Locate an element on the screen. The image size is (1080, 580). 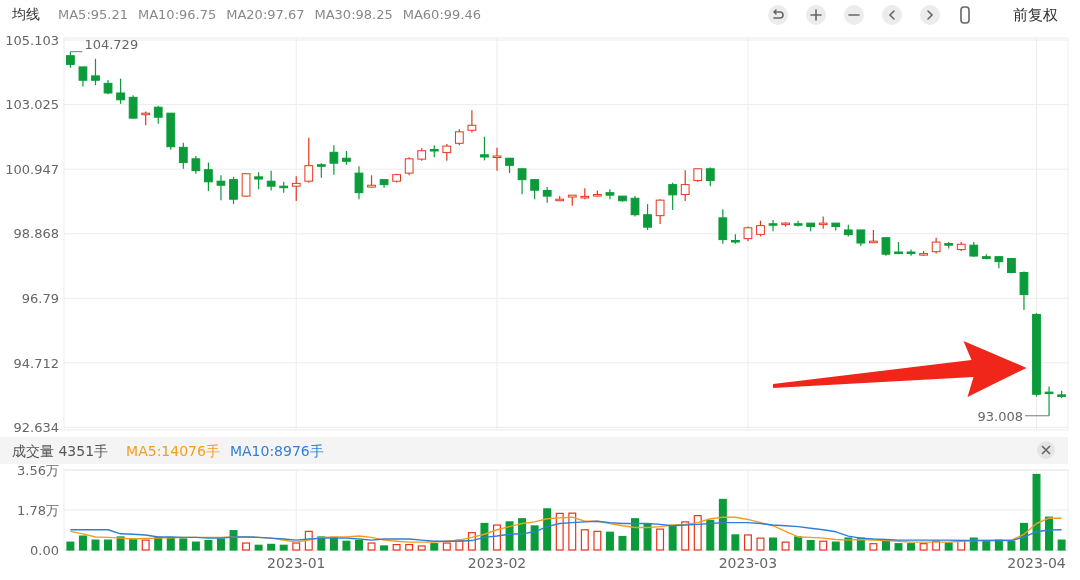
x-tick-label: 2023-02 is located at coordinates (497, 562).